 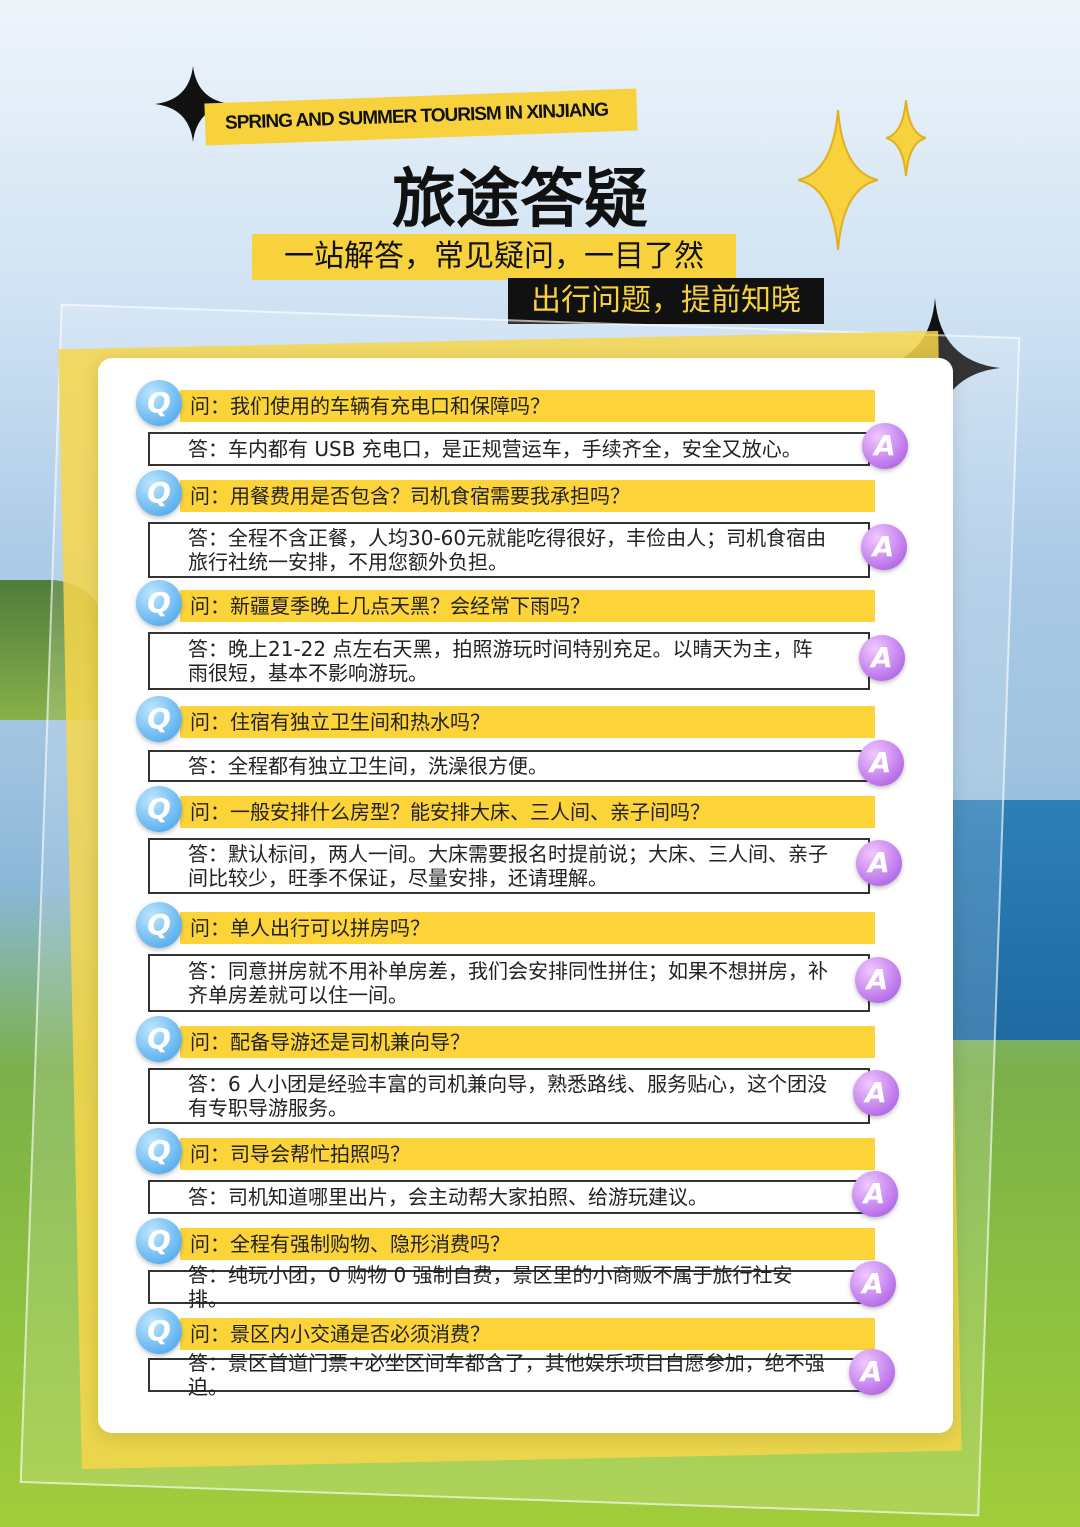 What do you see at coordinates (421, 117) in the screenshot?
I see `english-subtitle: SPRING AND SUMMER TOURISM IN XINJIANG` at bounding box center [421, 117].